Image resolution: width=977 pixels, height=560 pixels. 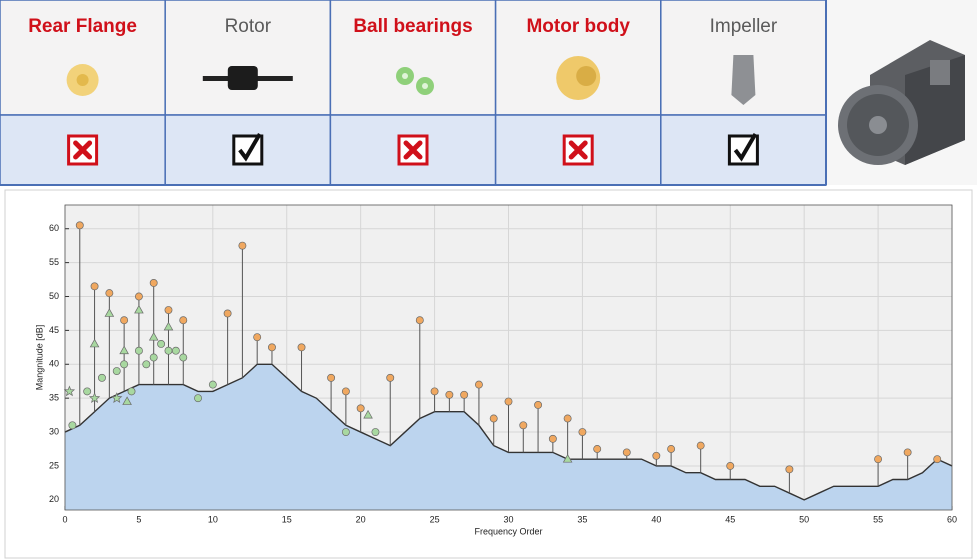 I want to click on x-axis-label: Frequency Order, so click(x=508, y=531).